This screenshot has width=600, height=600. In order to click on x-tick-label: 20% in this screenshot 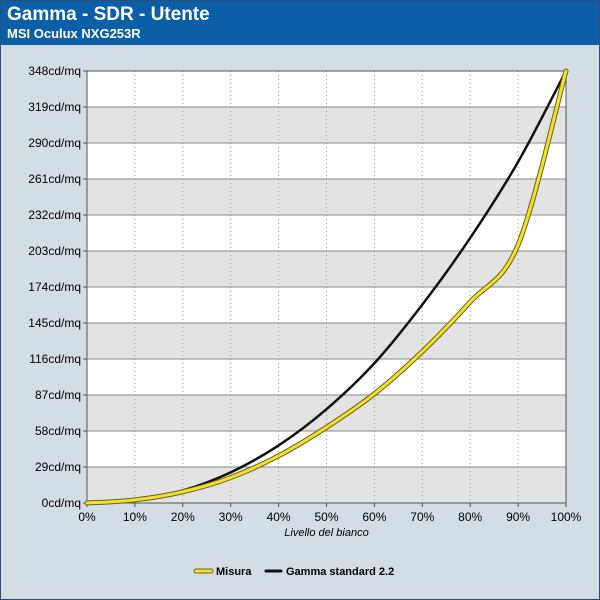, I will do `click(183, 517)`.